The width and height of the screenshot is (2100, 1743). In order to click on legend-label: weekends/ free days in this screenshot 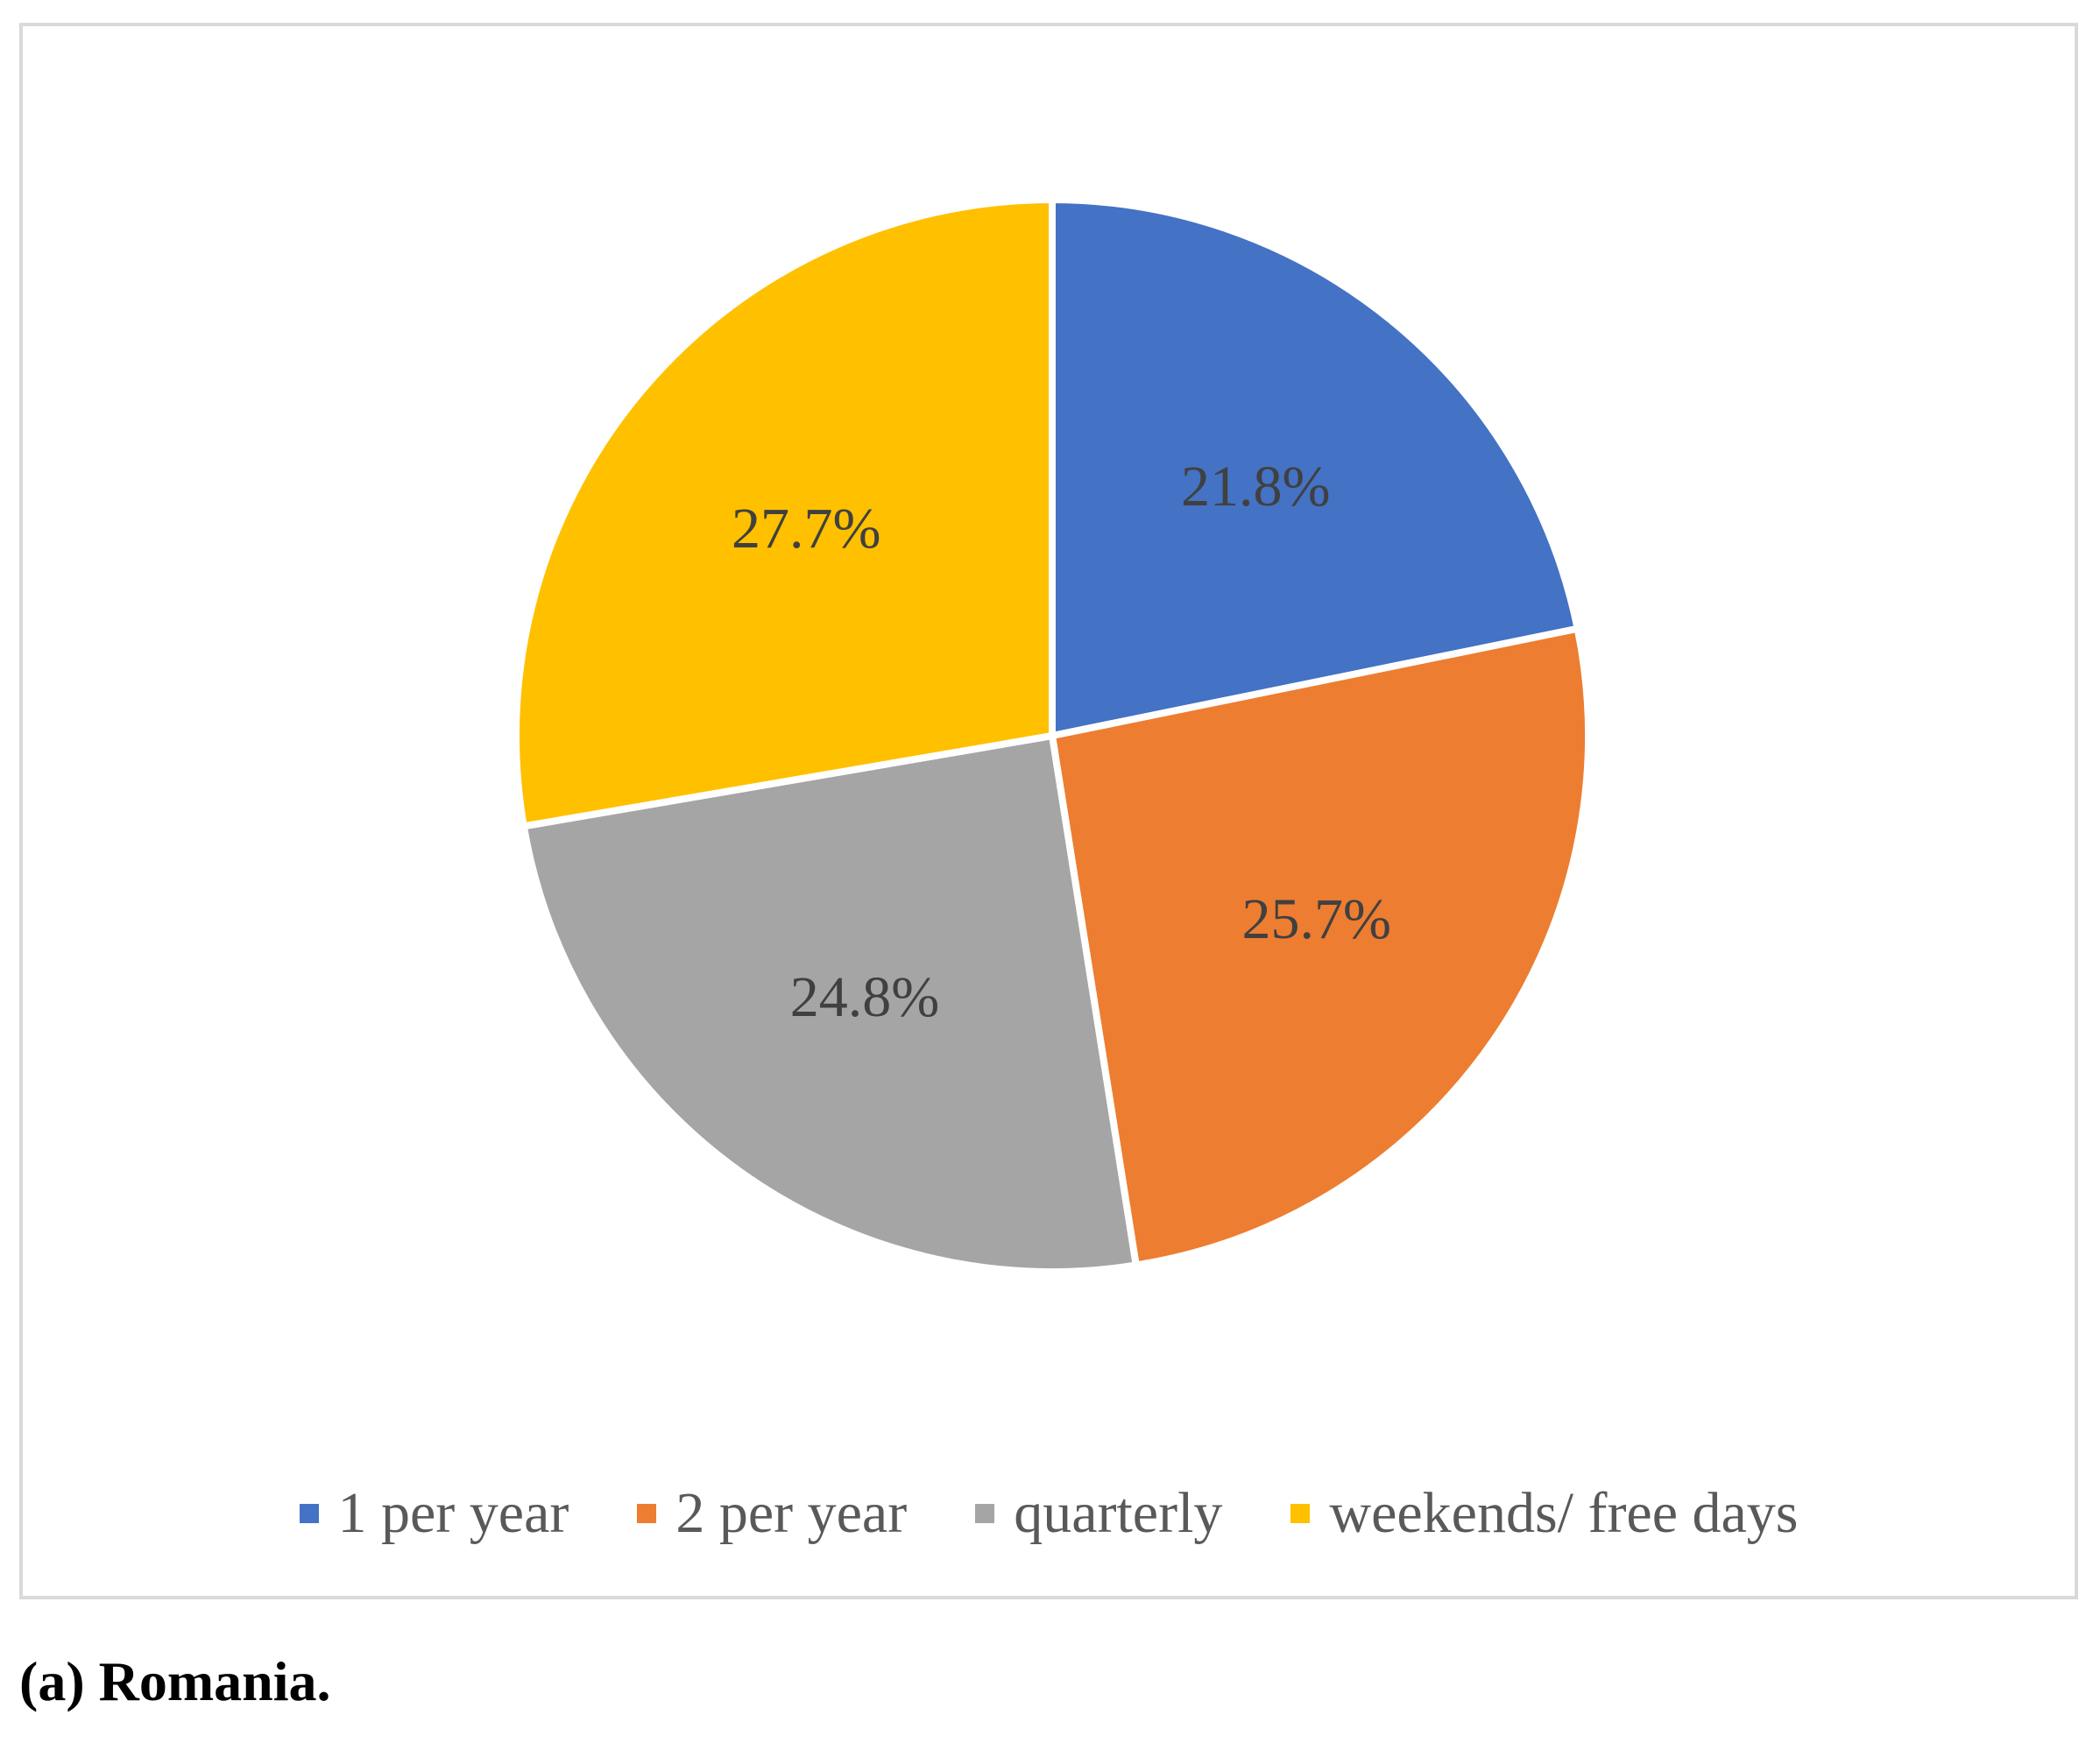, I will do `click(1564, 1513)`.